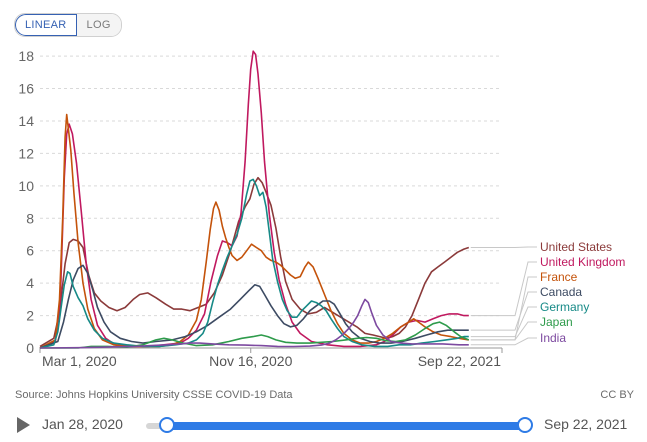 The height and width of the screenshot is (442, 647). I want to click on y-tick-label: 18, so click(26, 56).